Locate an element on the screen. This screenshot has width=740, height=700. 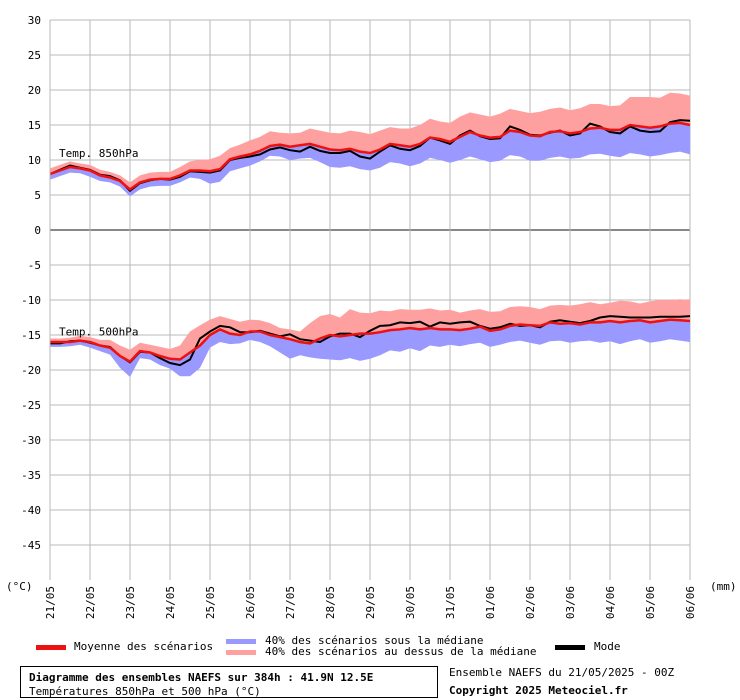
y-tick-label: -5 is located at coordinates (34, 265).